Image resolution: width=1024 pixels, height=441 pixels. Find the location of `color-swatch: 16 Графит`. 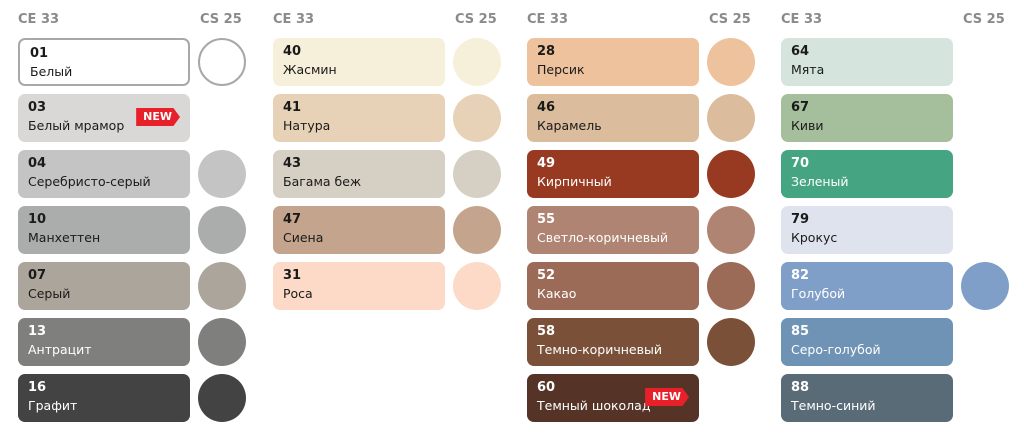

color-swatch: 16 Графит is located at coordinates (104, 398).